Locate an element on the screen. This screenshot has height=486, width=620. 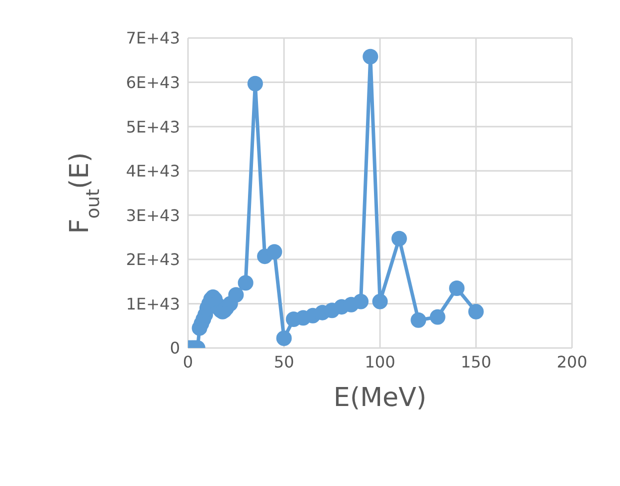
y-tick-label: 1E+43 is located at coordinates (153, 304).